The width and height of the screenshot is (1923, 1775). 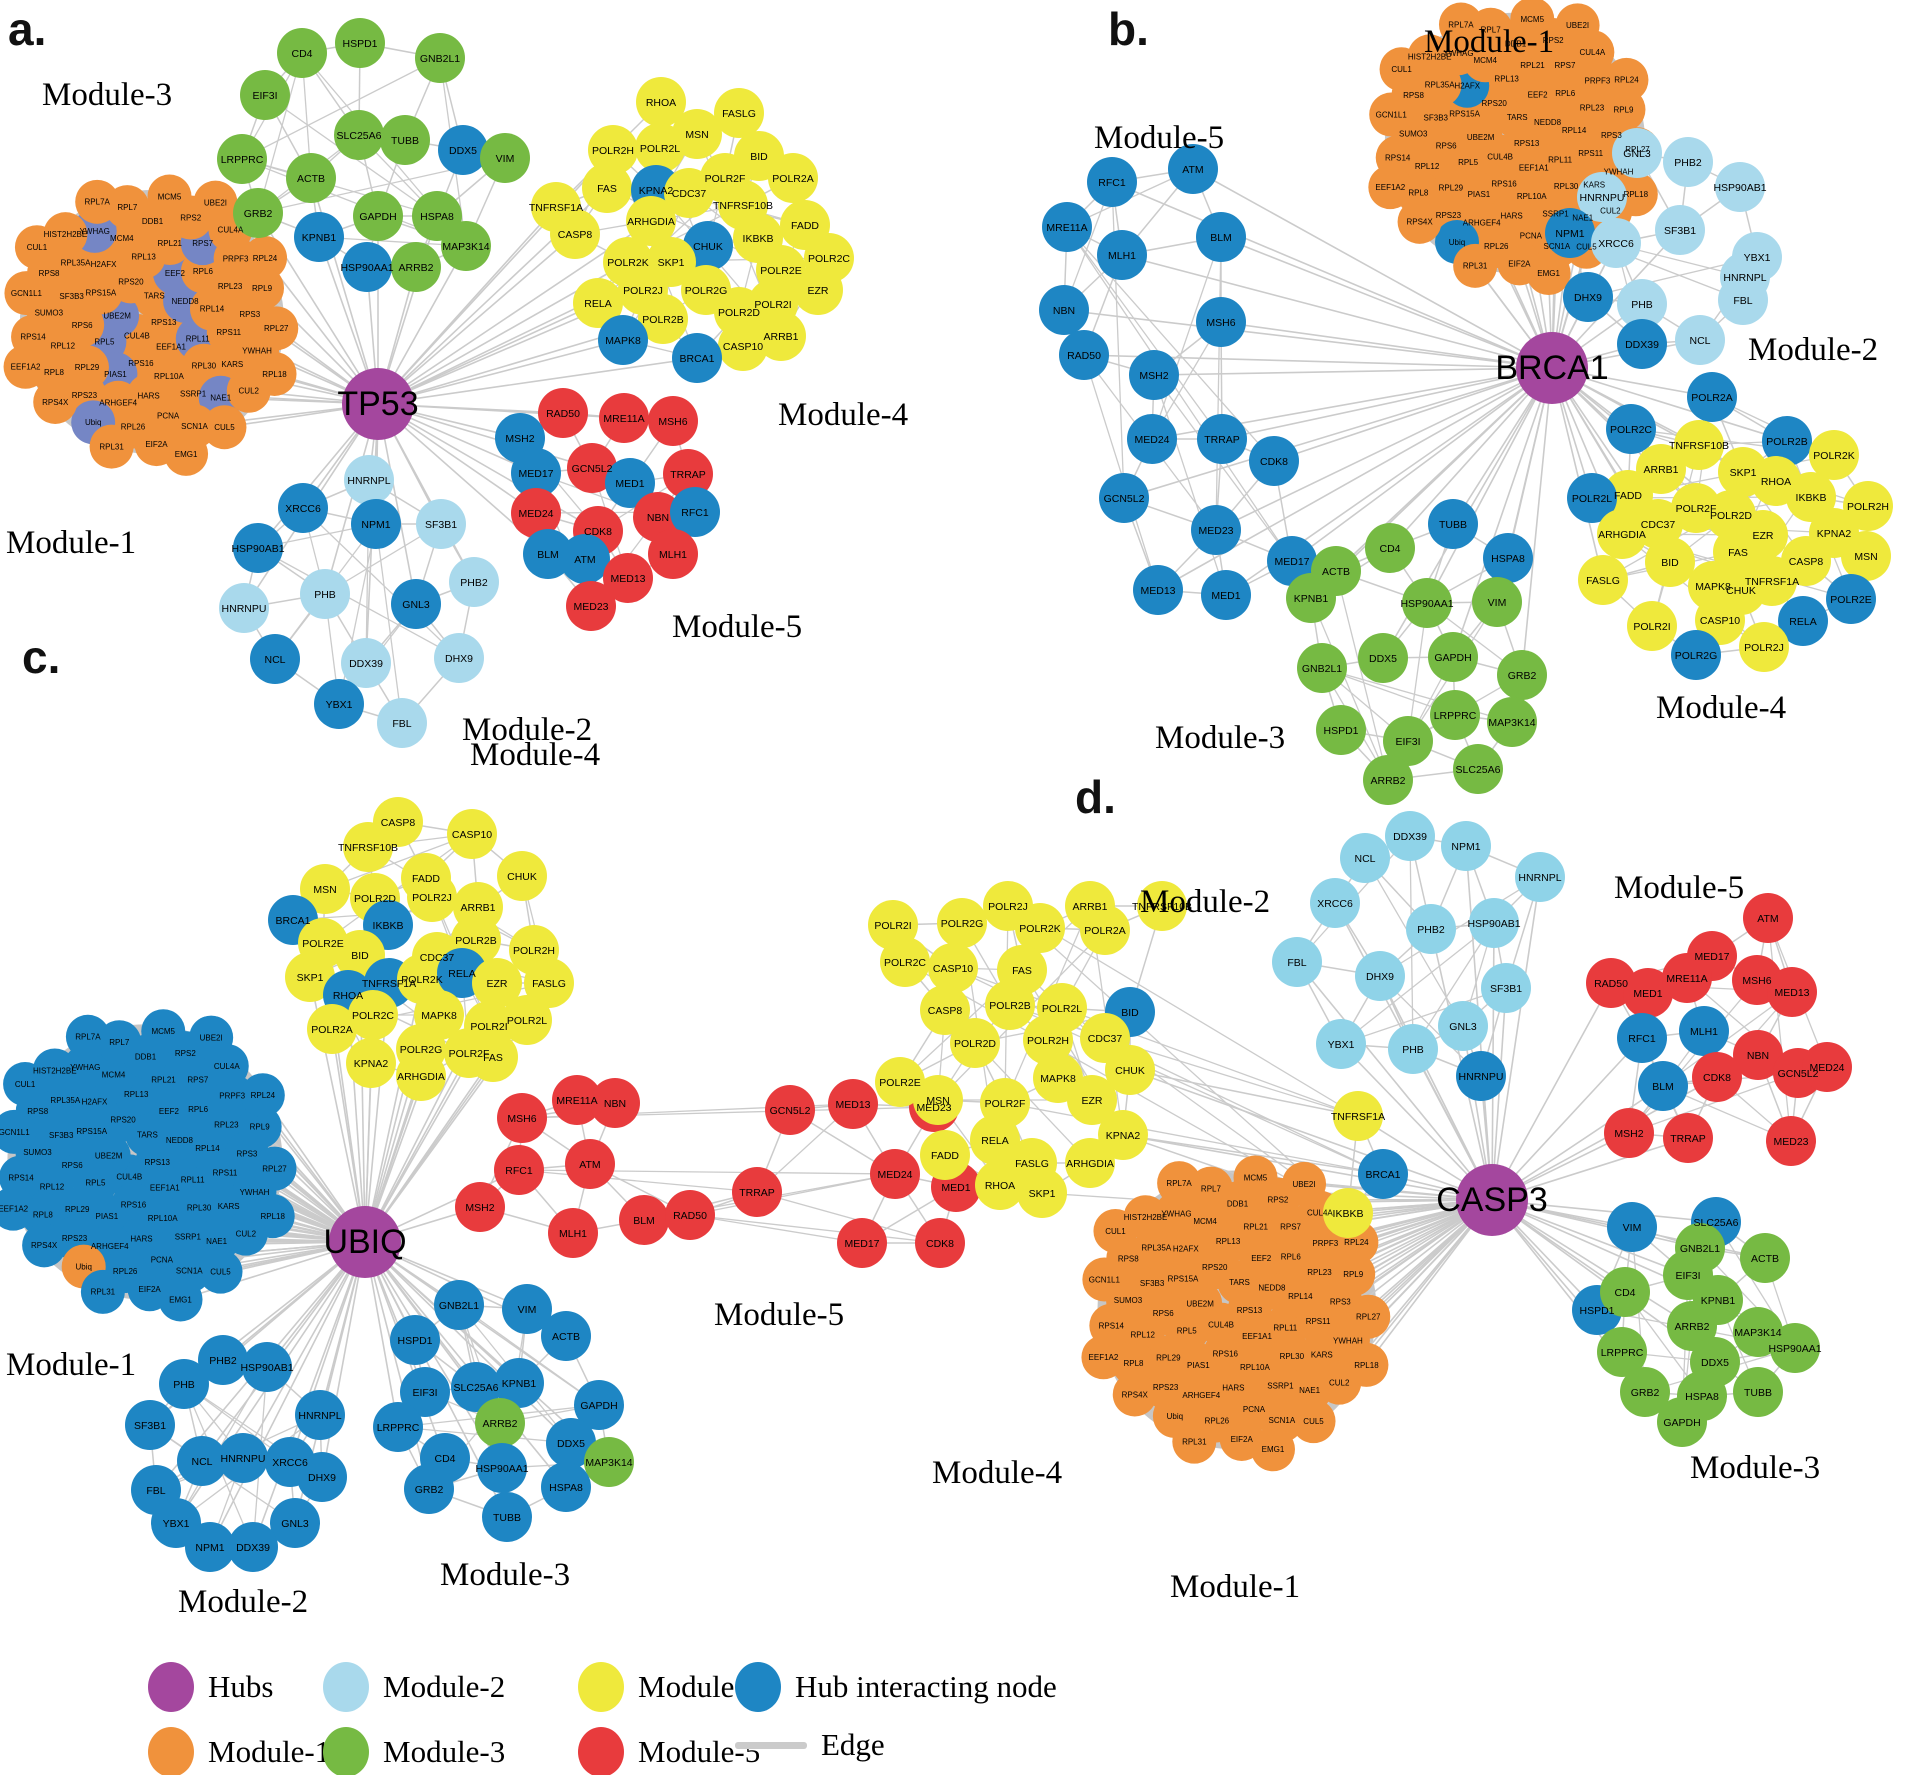 What do you see at coordinates (1468, 162) in the screenshot?
I see `node-label-rpl5: RPL5` at bounding box center [1468, 162].